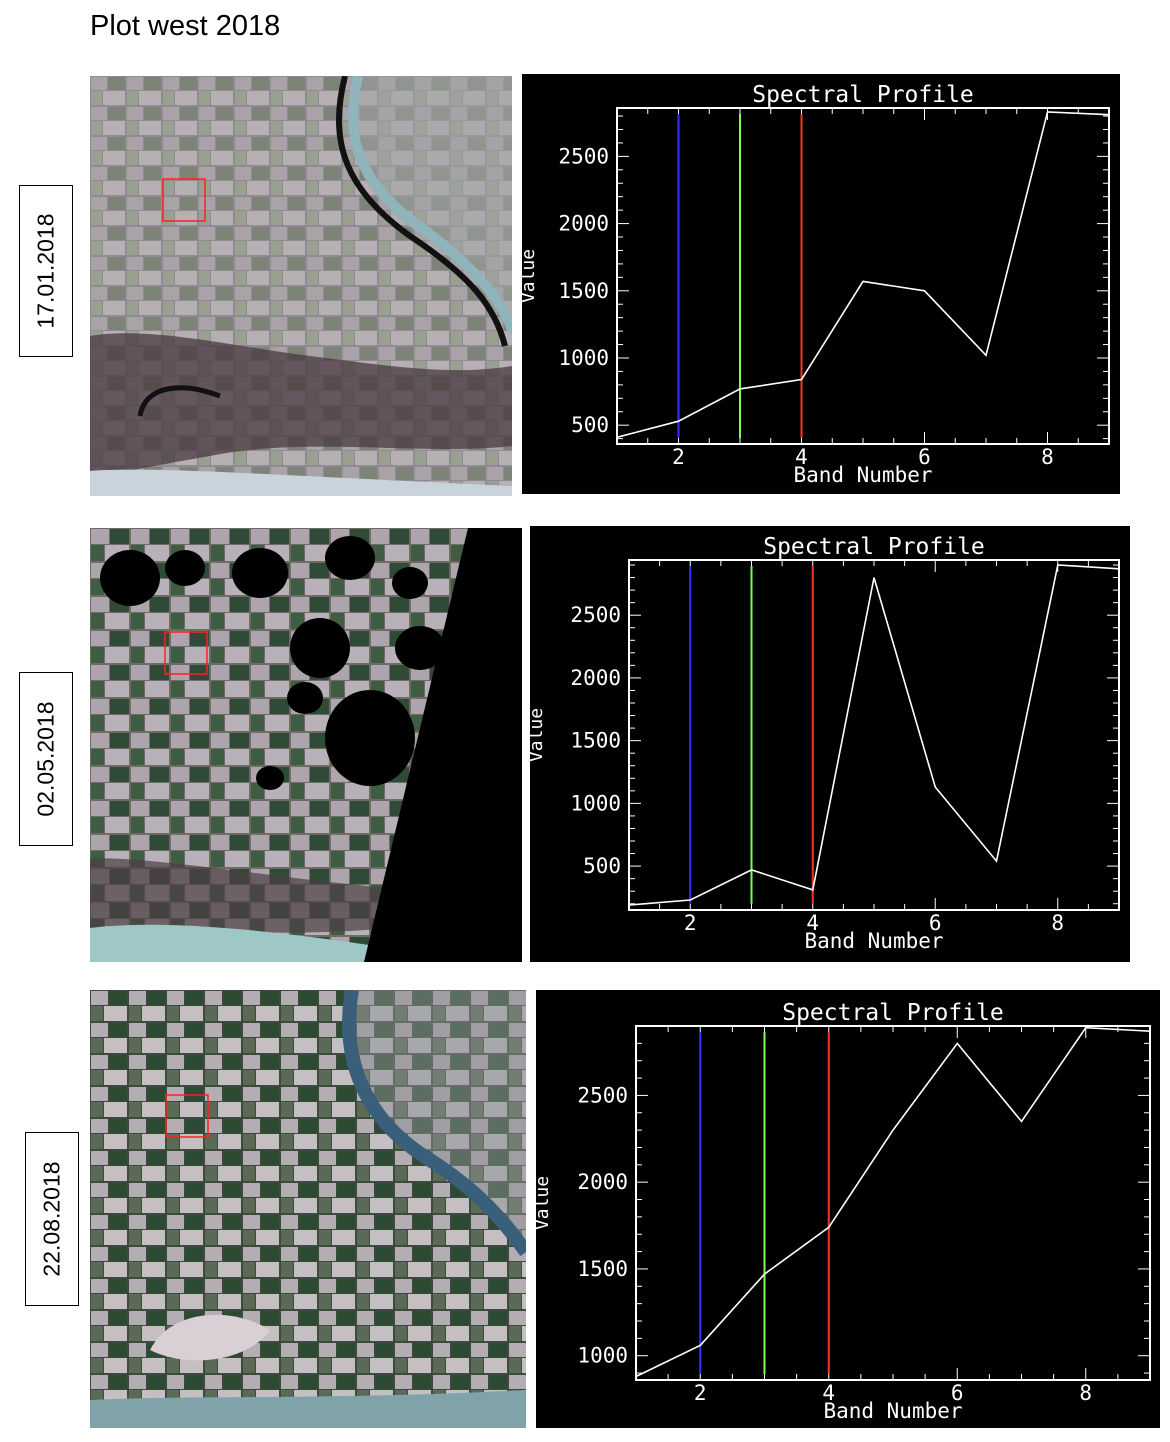 The width and height of the screenshot is (1170, 1442). I want to click on date-label-box: 02.05.2018, so click(46, 759).